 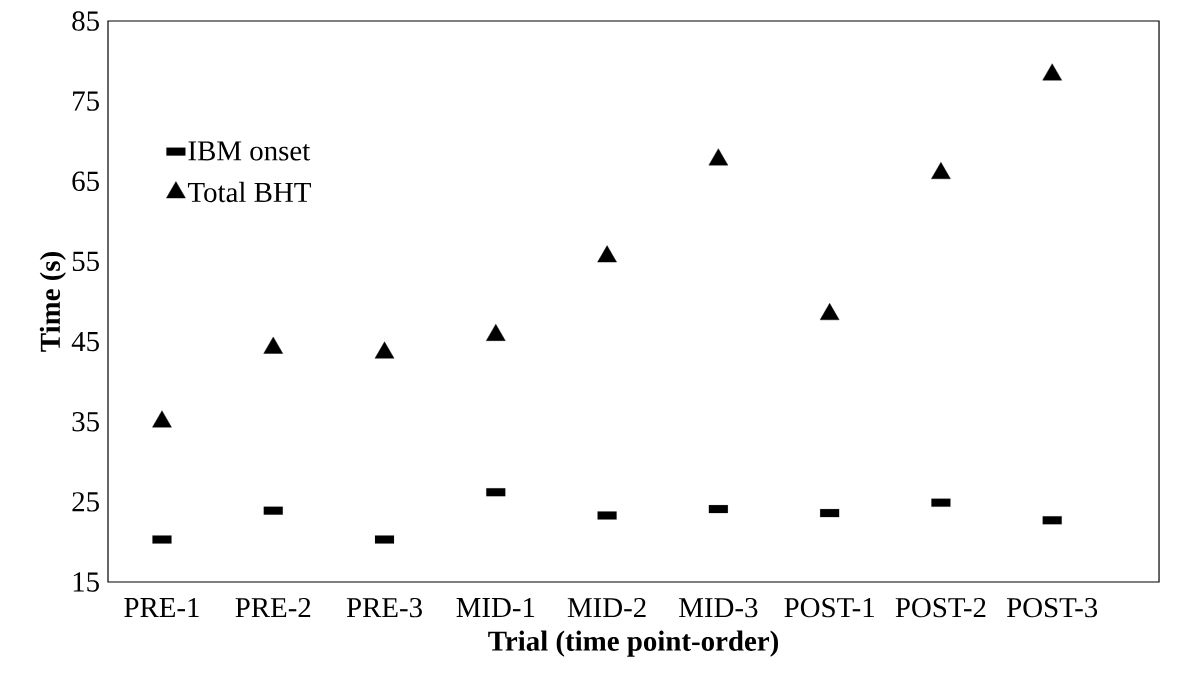 I want to click on y-tick-label: 55, so click(x=85, y=261).